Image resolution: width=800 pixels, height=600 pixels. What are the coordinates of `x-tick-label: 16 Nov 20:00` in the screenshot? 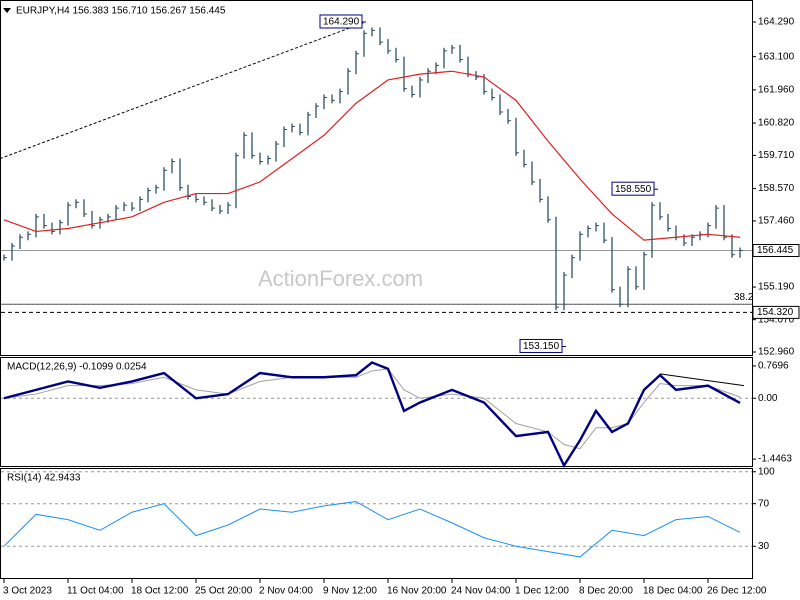 It's located at (417, 591).